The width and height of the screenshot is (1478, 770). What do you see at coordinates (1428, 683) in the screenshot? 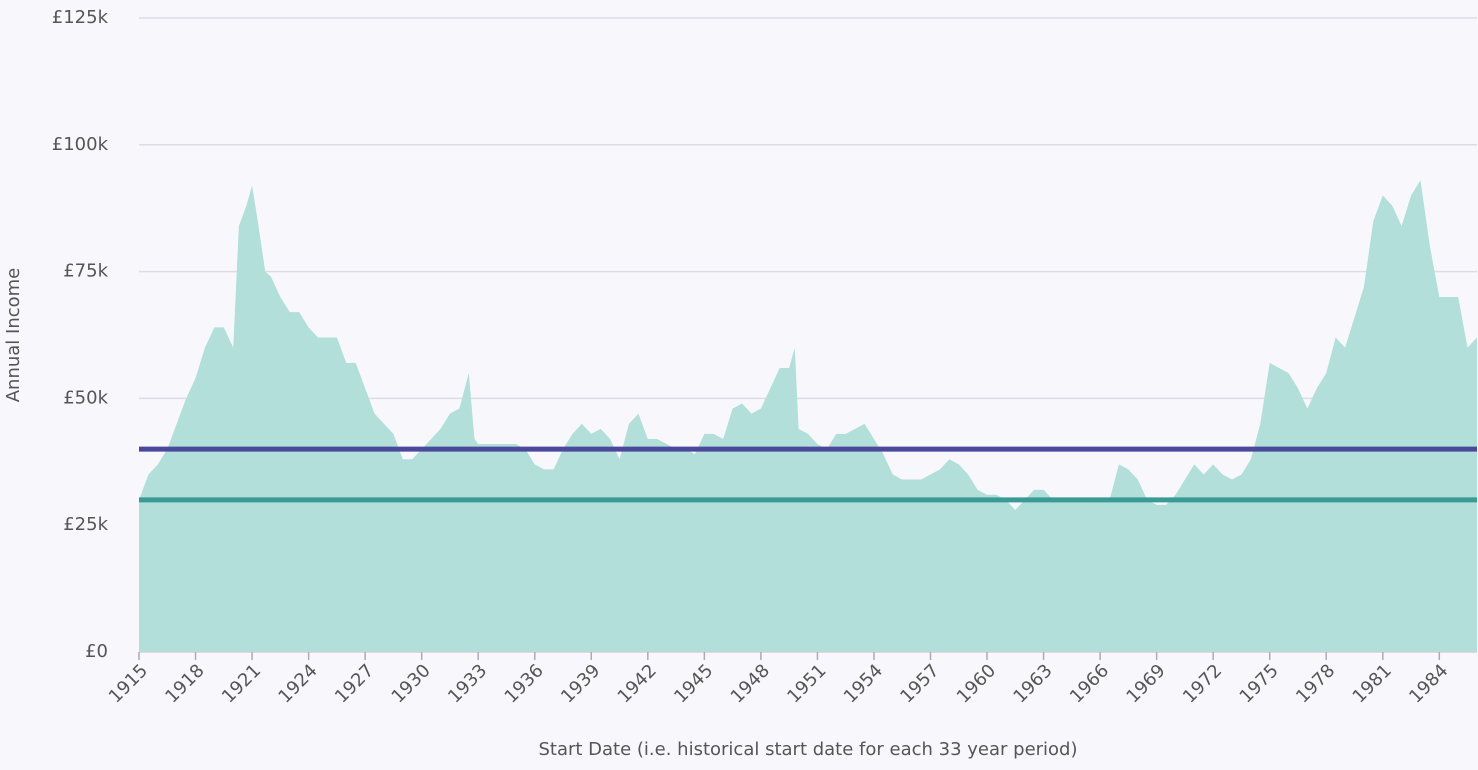
I see `x-tick-label: 1984` at bounding box center [1428, 683].